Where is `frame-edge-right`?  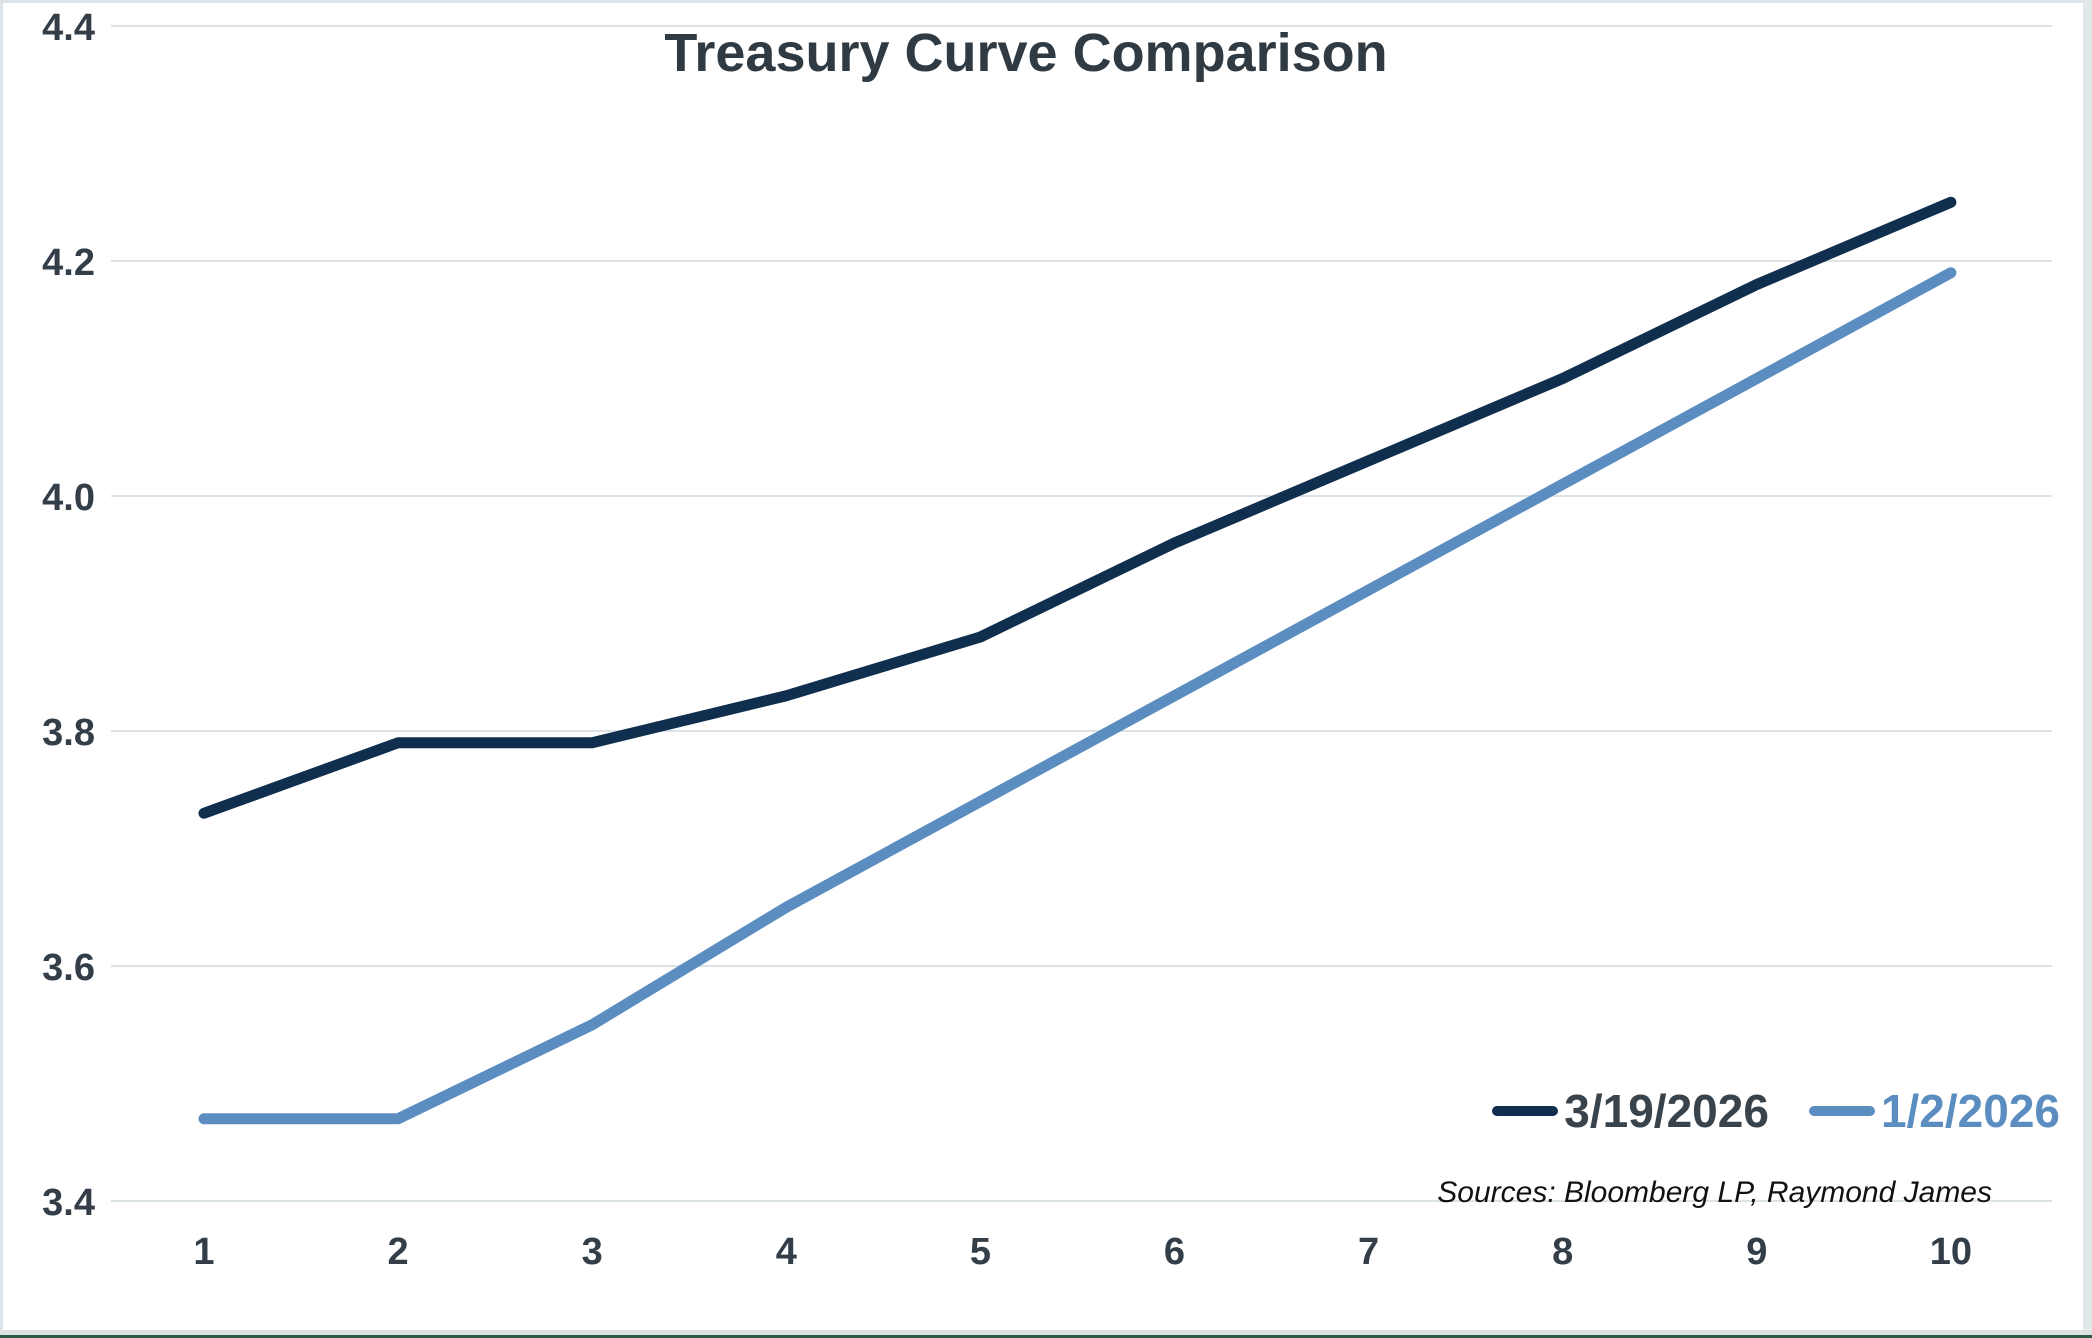 frame-edge-right is located at coordinates (2087, 669).